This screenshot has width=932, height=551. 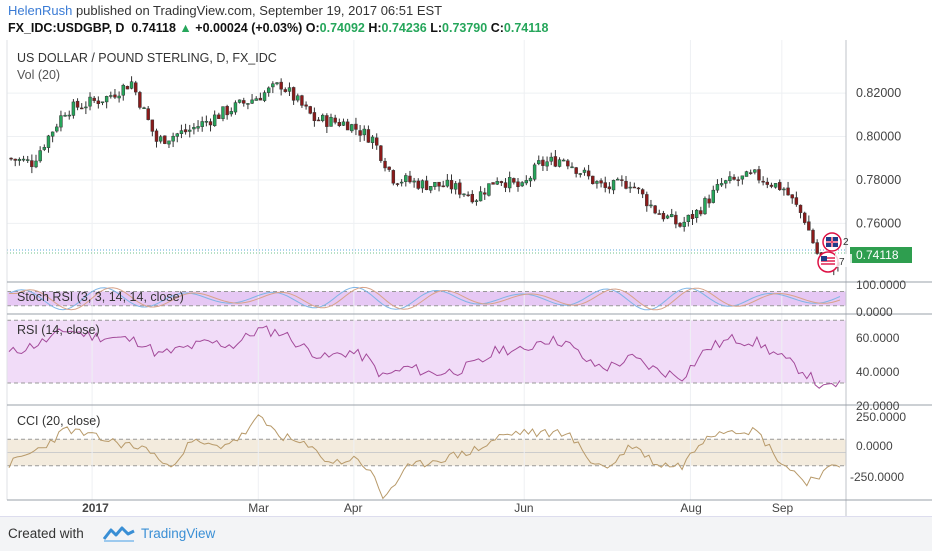 I want to click on symbol-label: FX_IDC:USDGBP, D, so click(x=66, y=28).